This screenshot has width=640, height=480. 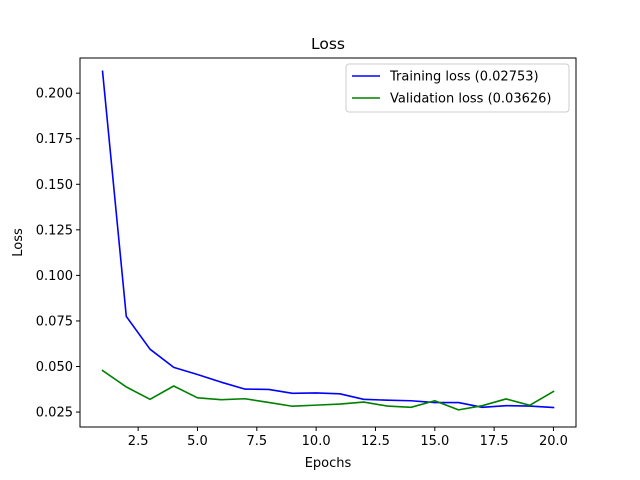 What do you see at coordinates (54, 185) in the screenshot?
I see `y-tick-label: 0.150` at bounding box center [54, 185].